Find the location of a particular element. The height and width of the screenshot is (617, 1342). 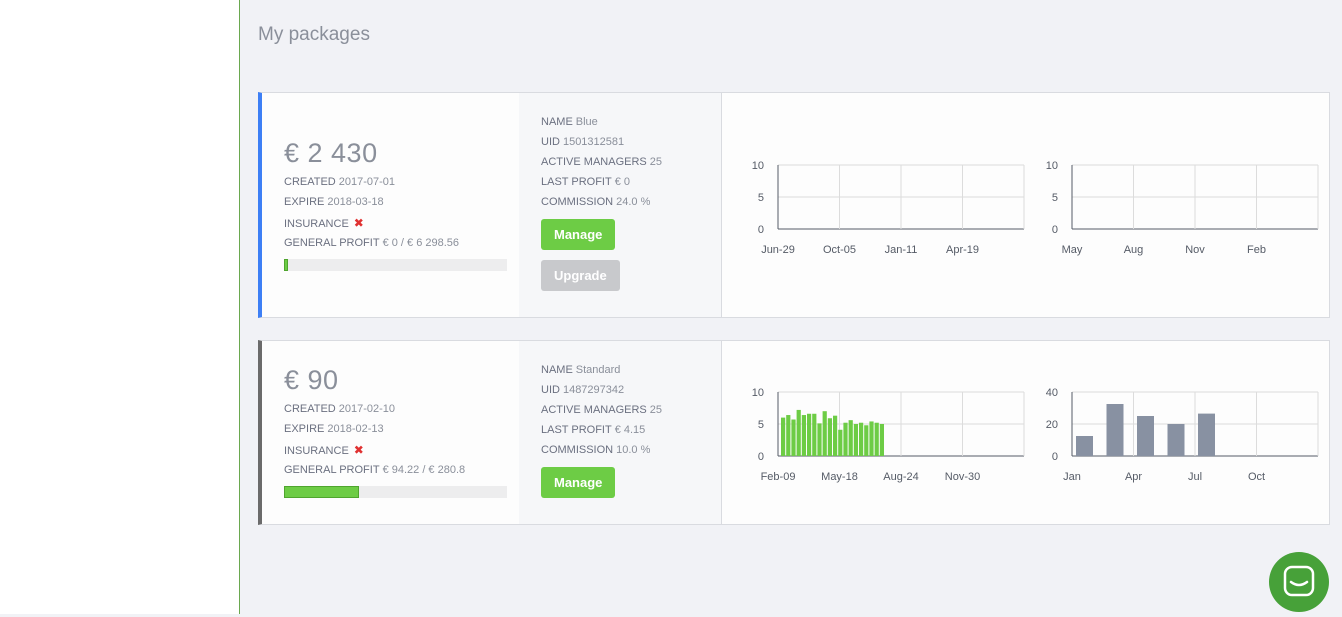

x-tick-label: Feb-09 is located at coordinates (778, 477).